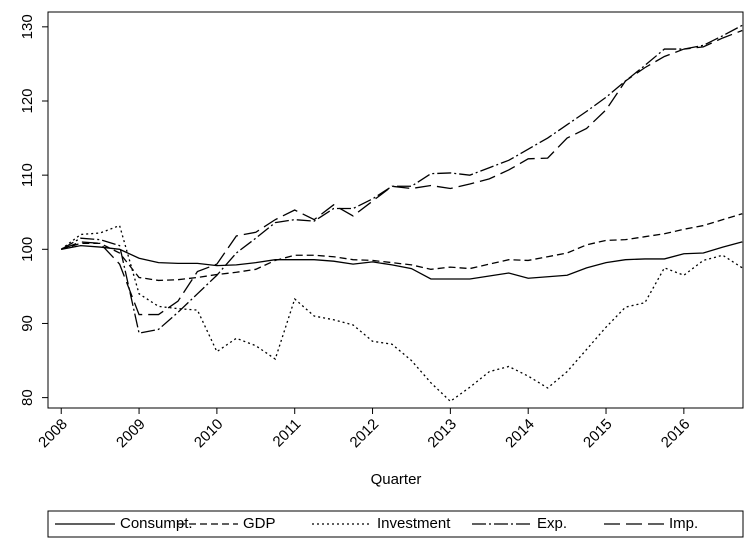  I want to click on y-tick-label: 120, so click(27, 100).